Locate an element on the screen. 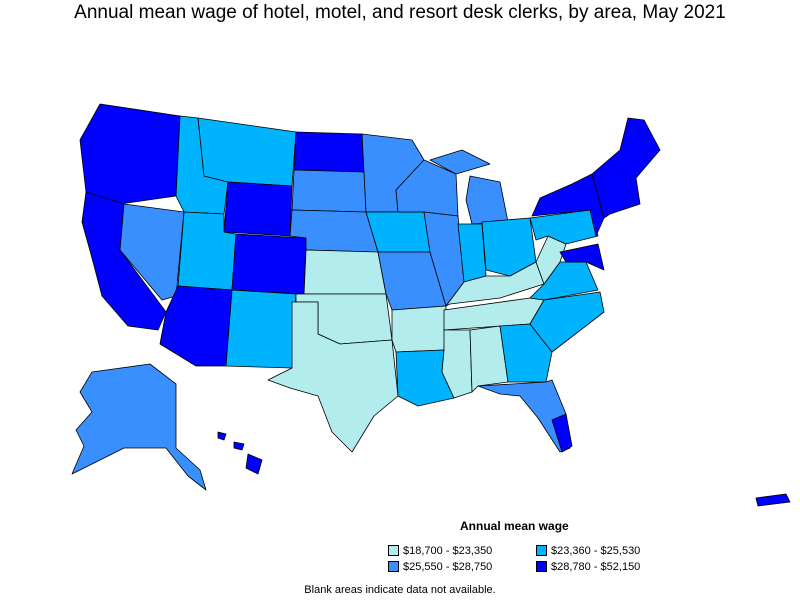 This screenshot has width=800, height=600. legend-item-4: $28,780 - $52,150 is located at coordinates (588, 567).